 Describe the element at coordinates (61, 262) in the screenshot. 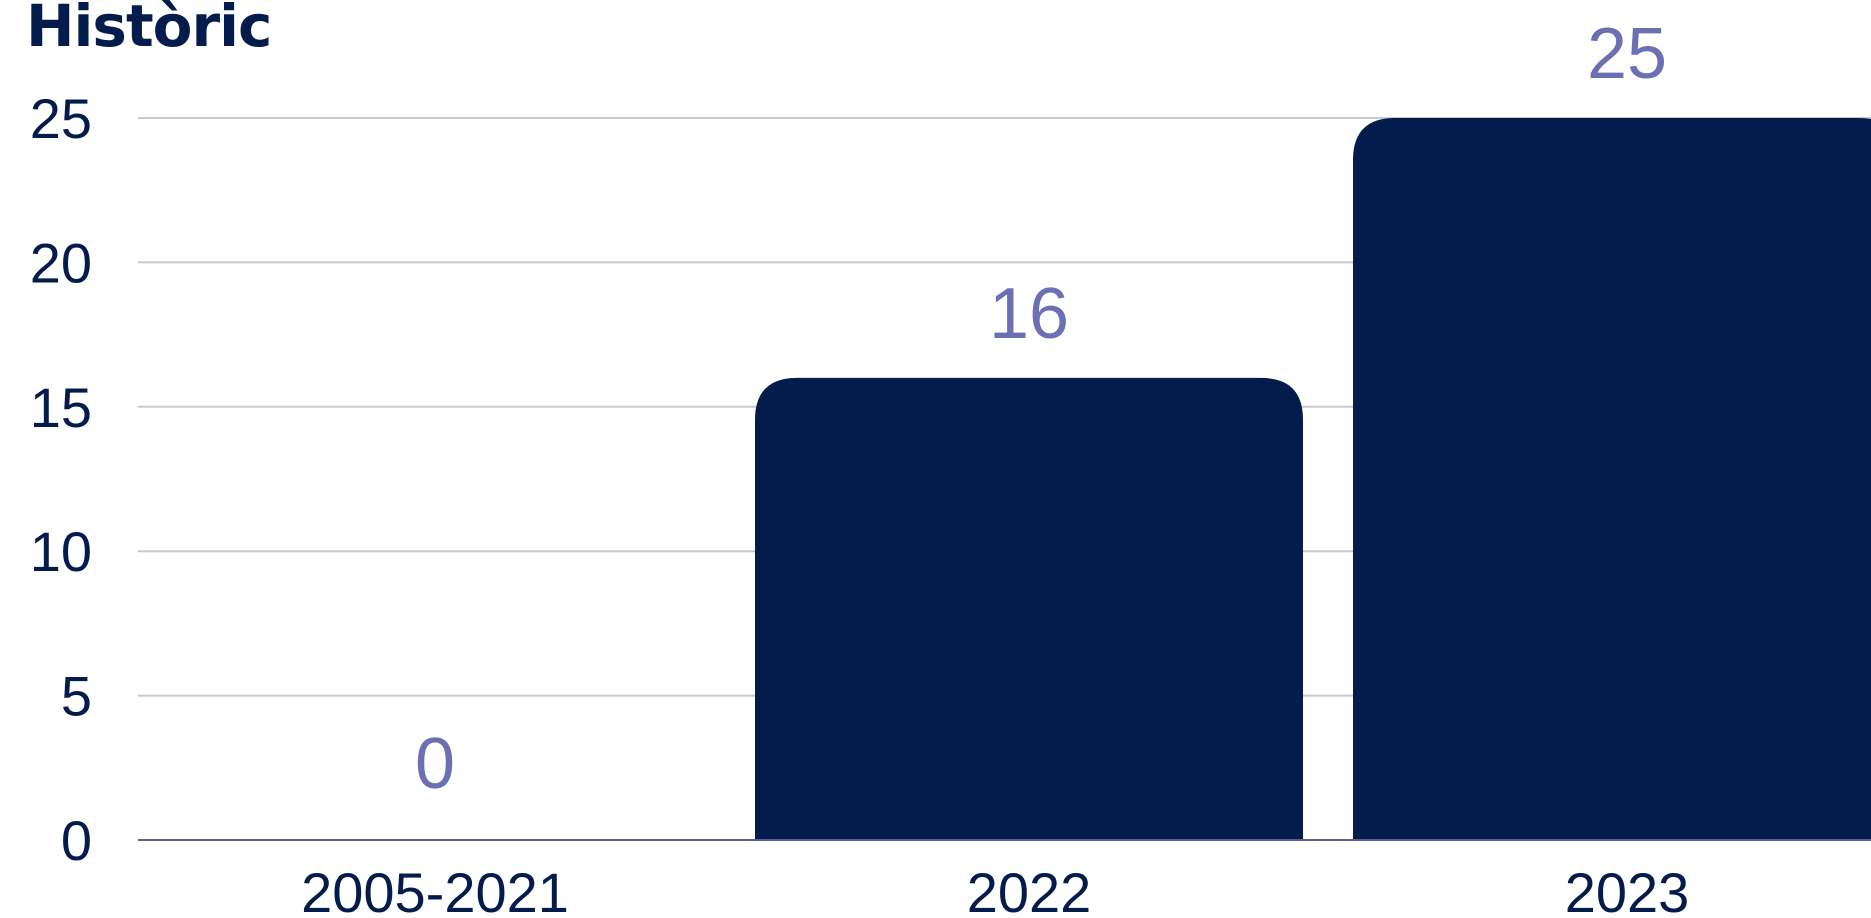

I see `y-tick-label-20: 20` at that location.